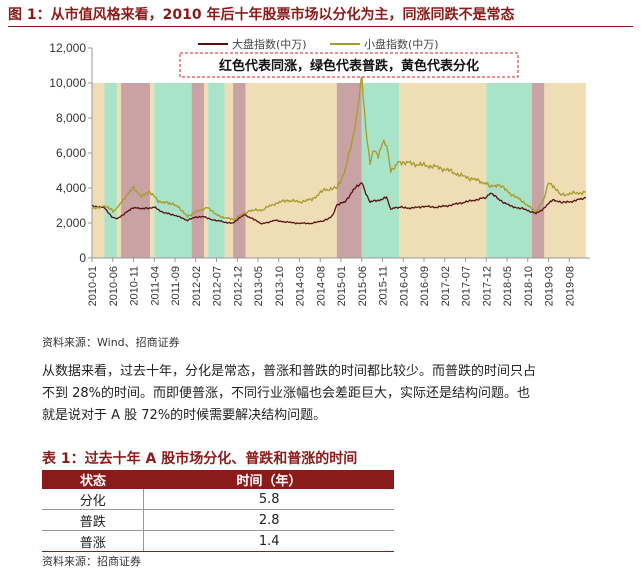 This screenshot has width=641, height=569. Describe the element at coordinates (404, 286) in the screenshot. I see `x-tick-label: 2016-04` at that location.